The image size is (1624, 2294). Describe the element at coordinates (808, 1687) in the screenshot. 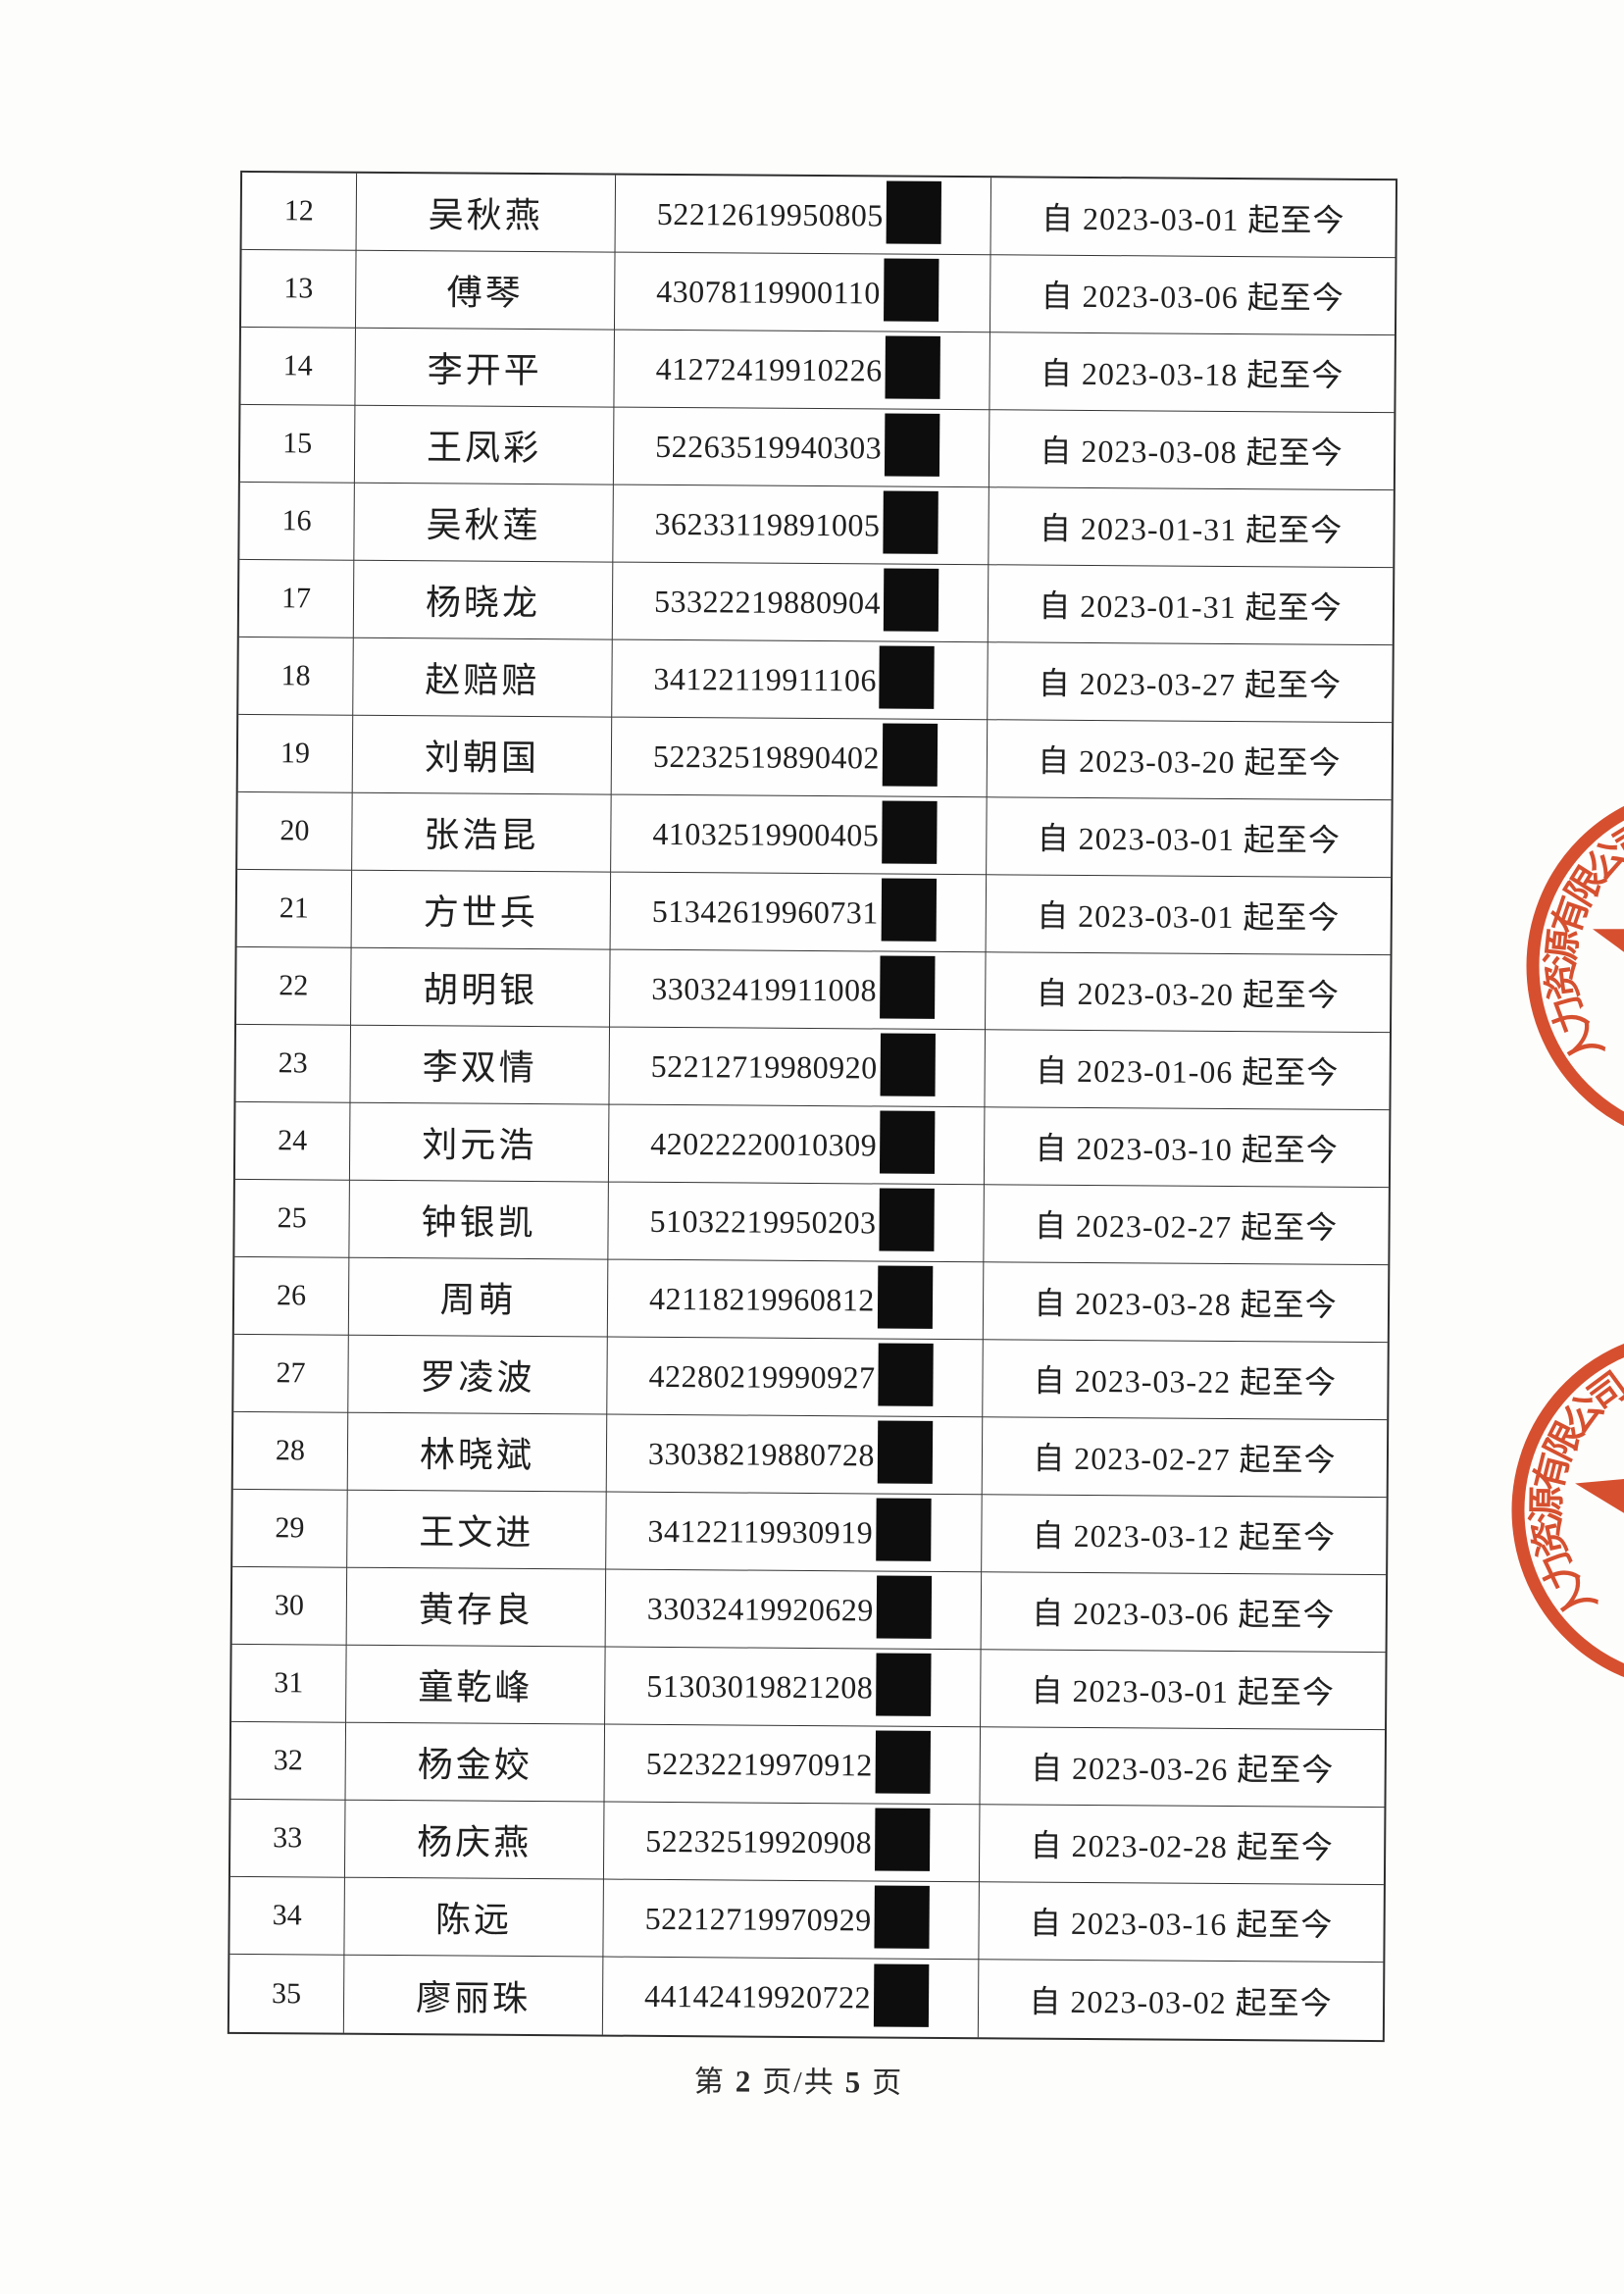

I see `table-row: 31 童乾峰 51303019821208 自 2023-03-01 起至今` at that location.